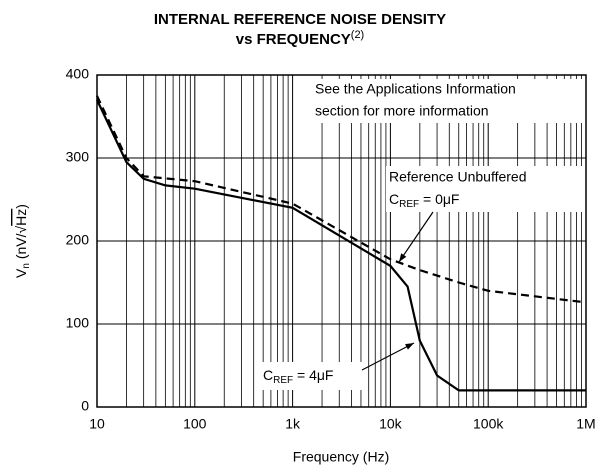 The height and width of the screenshot is (472, 601). What do you see at coordinates (415, 89) in the screenshot?
I see `annotation: See the Applications Information` at bounding box center [415, 89].